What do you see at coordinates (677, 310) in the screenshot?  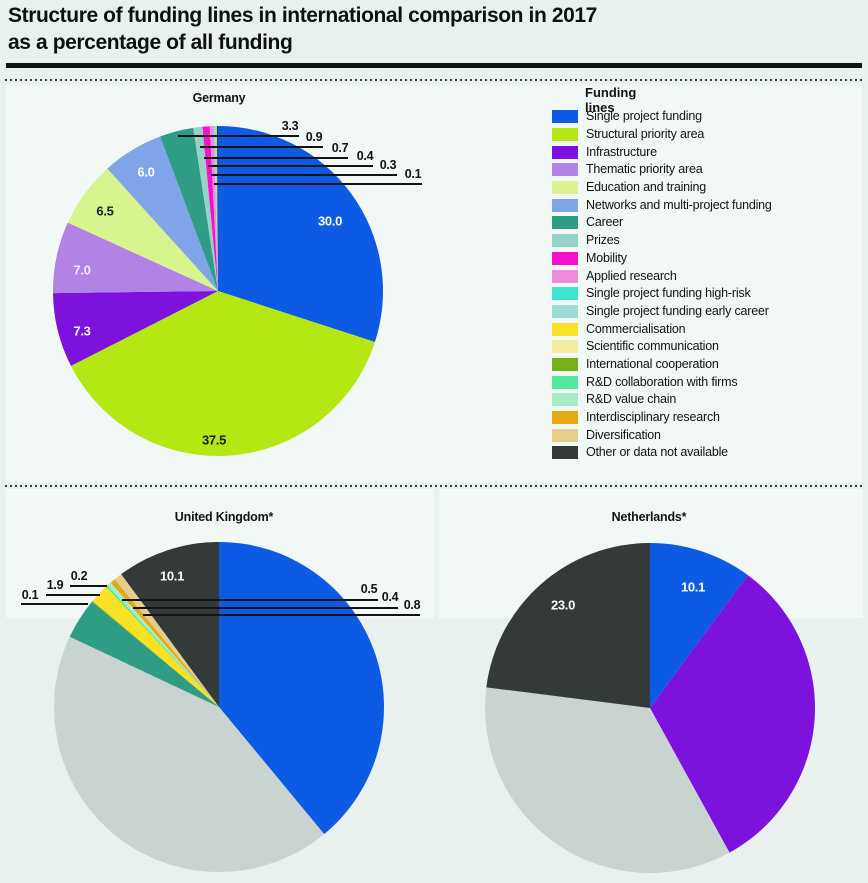 I see `legend-label: Single project funding early career` at bounding box center [677, 310].